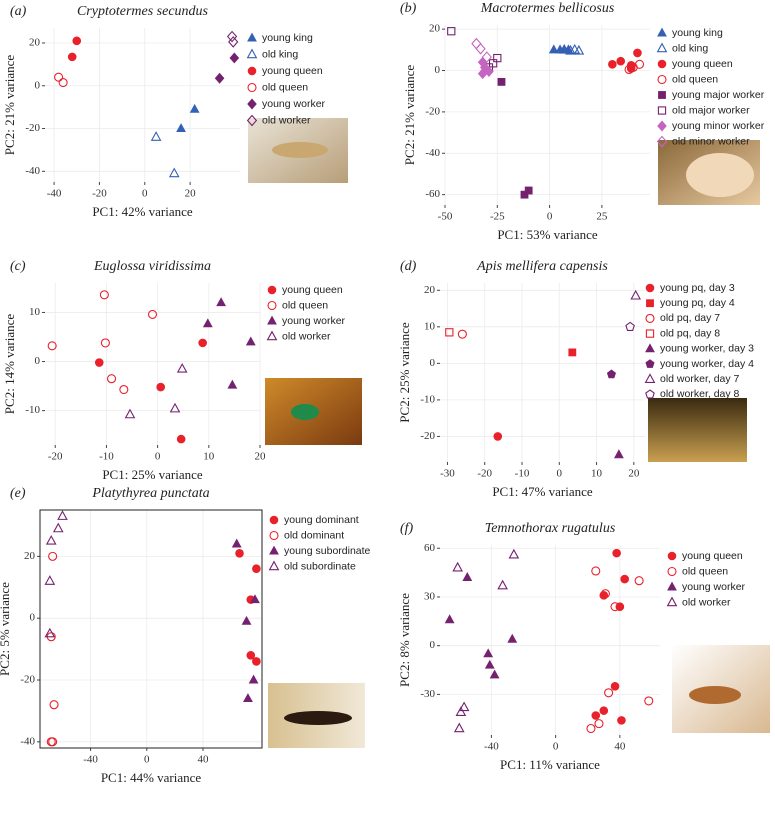 The height and width of the screenshot is (817, 775). I want to click on photo, so click(697, 430).